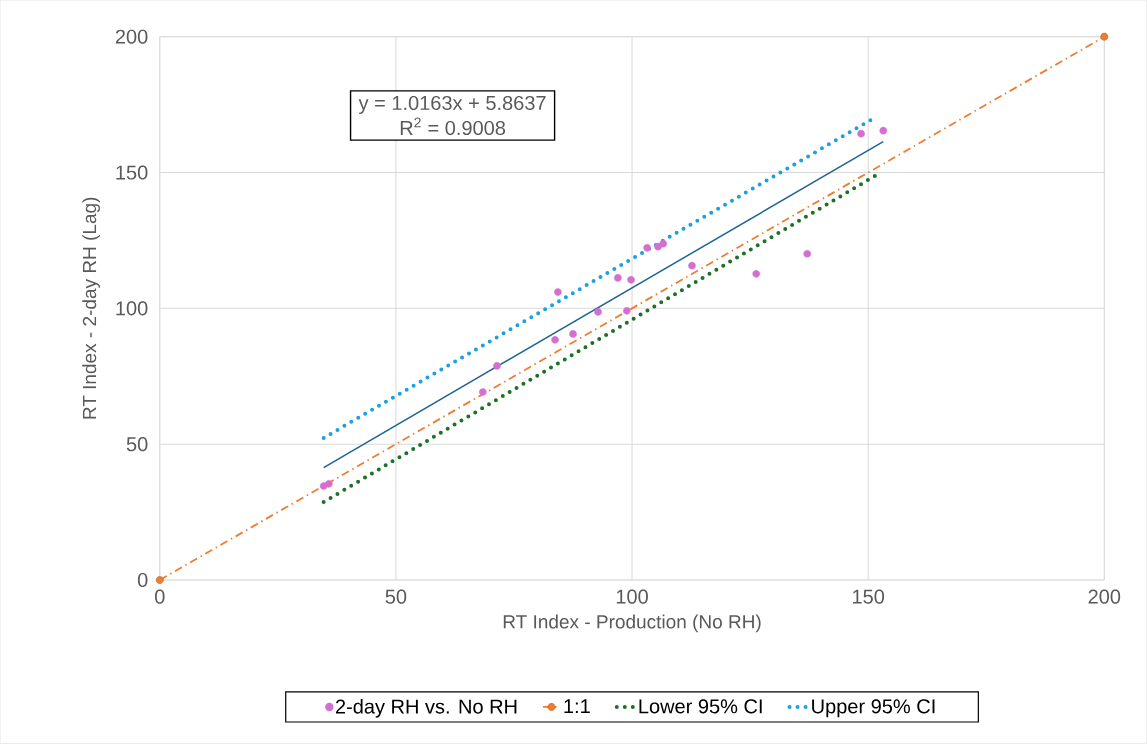 The height and width of the screenshot is (744, 1147). Describe the element at coordinates (137, 444) in the screenshot. I see `y-tick-label: 50` at that location.